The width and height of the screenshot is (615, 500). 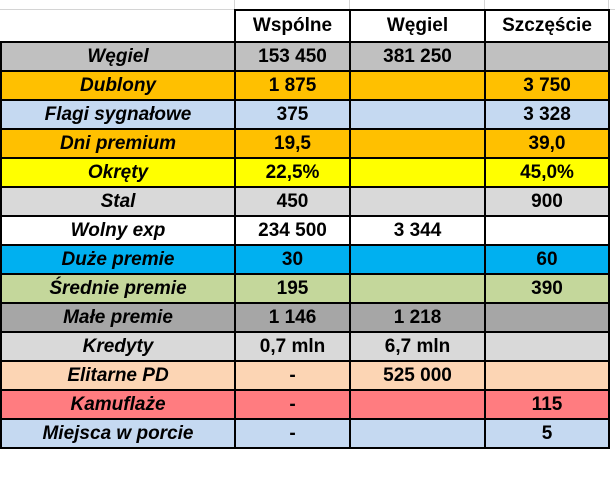 What do you see at coordinates (118, 346) in the screenshot?
I see `row-label: Kredyty` at bounding box center [118, 346].